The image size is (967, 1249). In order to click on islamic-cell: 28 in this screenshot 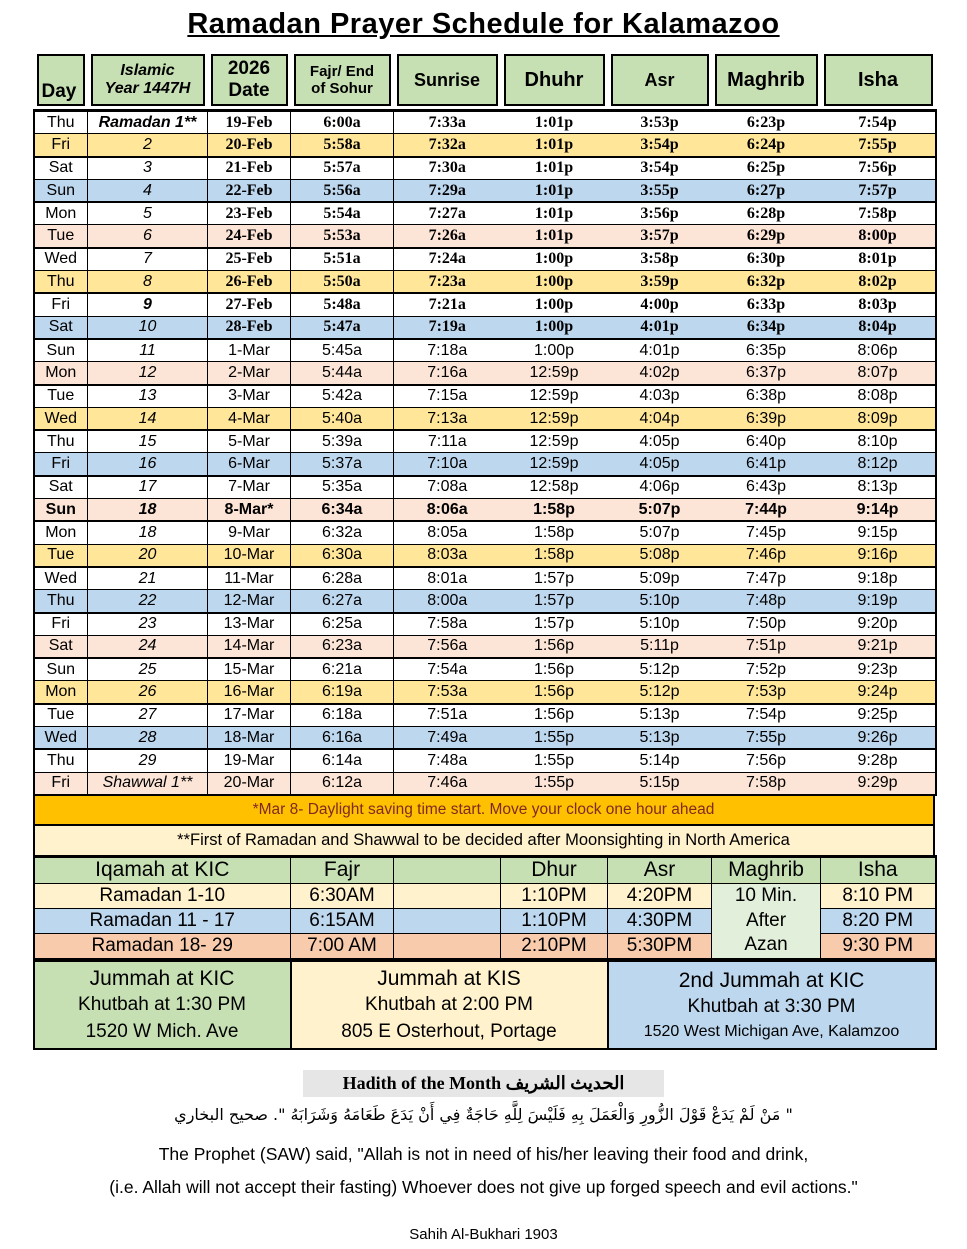, I will do `click(147, 738)`.